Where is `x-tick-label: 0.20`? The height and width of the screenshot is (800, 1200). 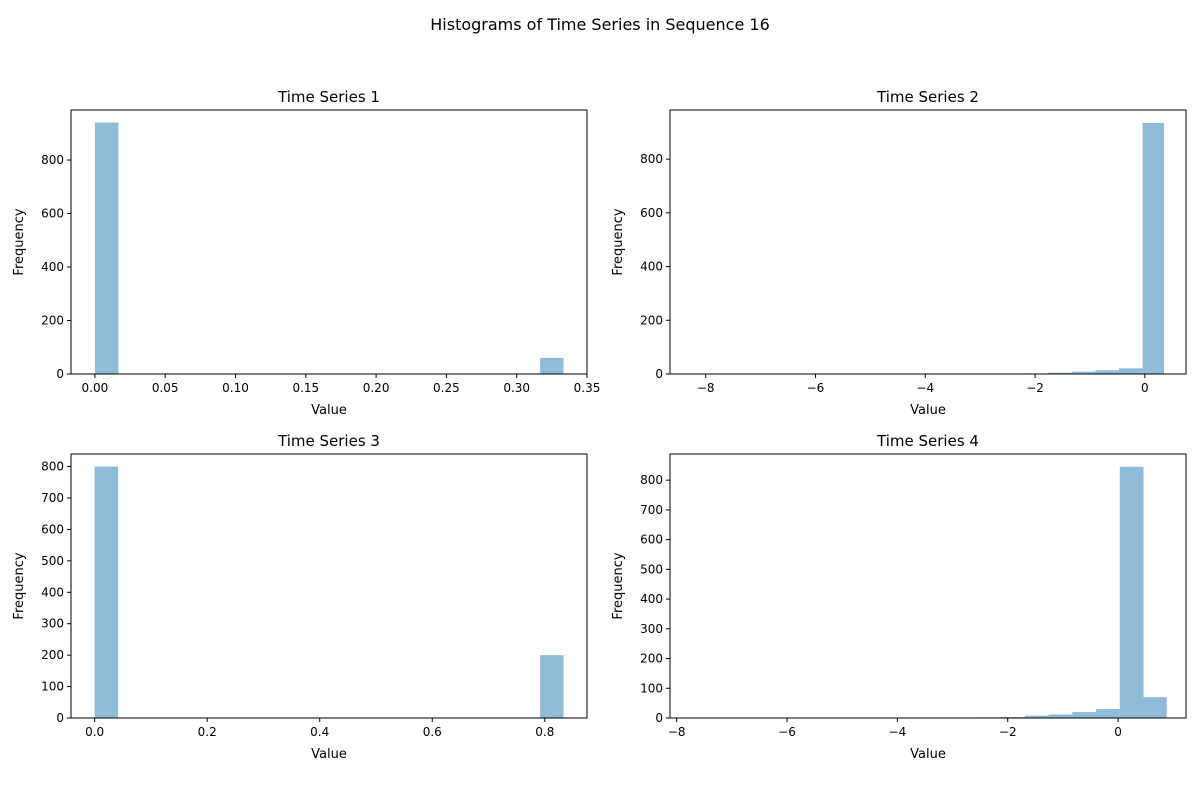 x-tick-label: 0.20 is located at coordinates (376, 388).